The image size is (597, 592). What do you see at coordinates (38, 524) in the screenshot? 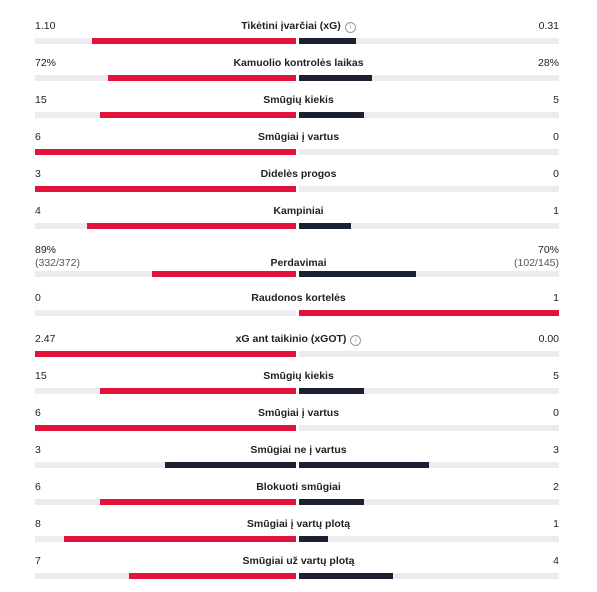
I see `home-value: 8` at bounding box center [38, 524].